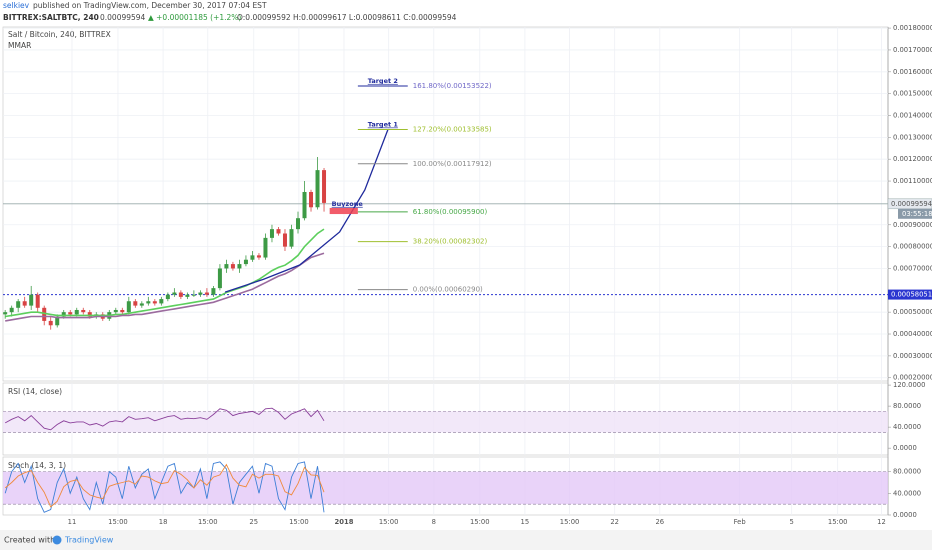 The image size is (932, 550). What do you see at coordinates (525, 522) in the screenshot?
I see `x-tick-label: 15` at bounding box center [525, 522].